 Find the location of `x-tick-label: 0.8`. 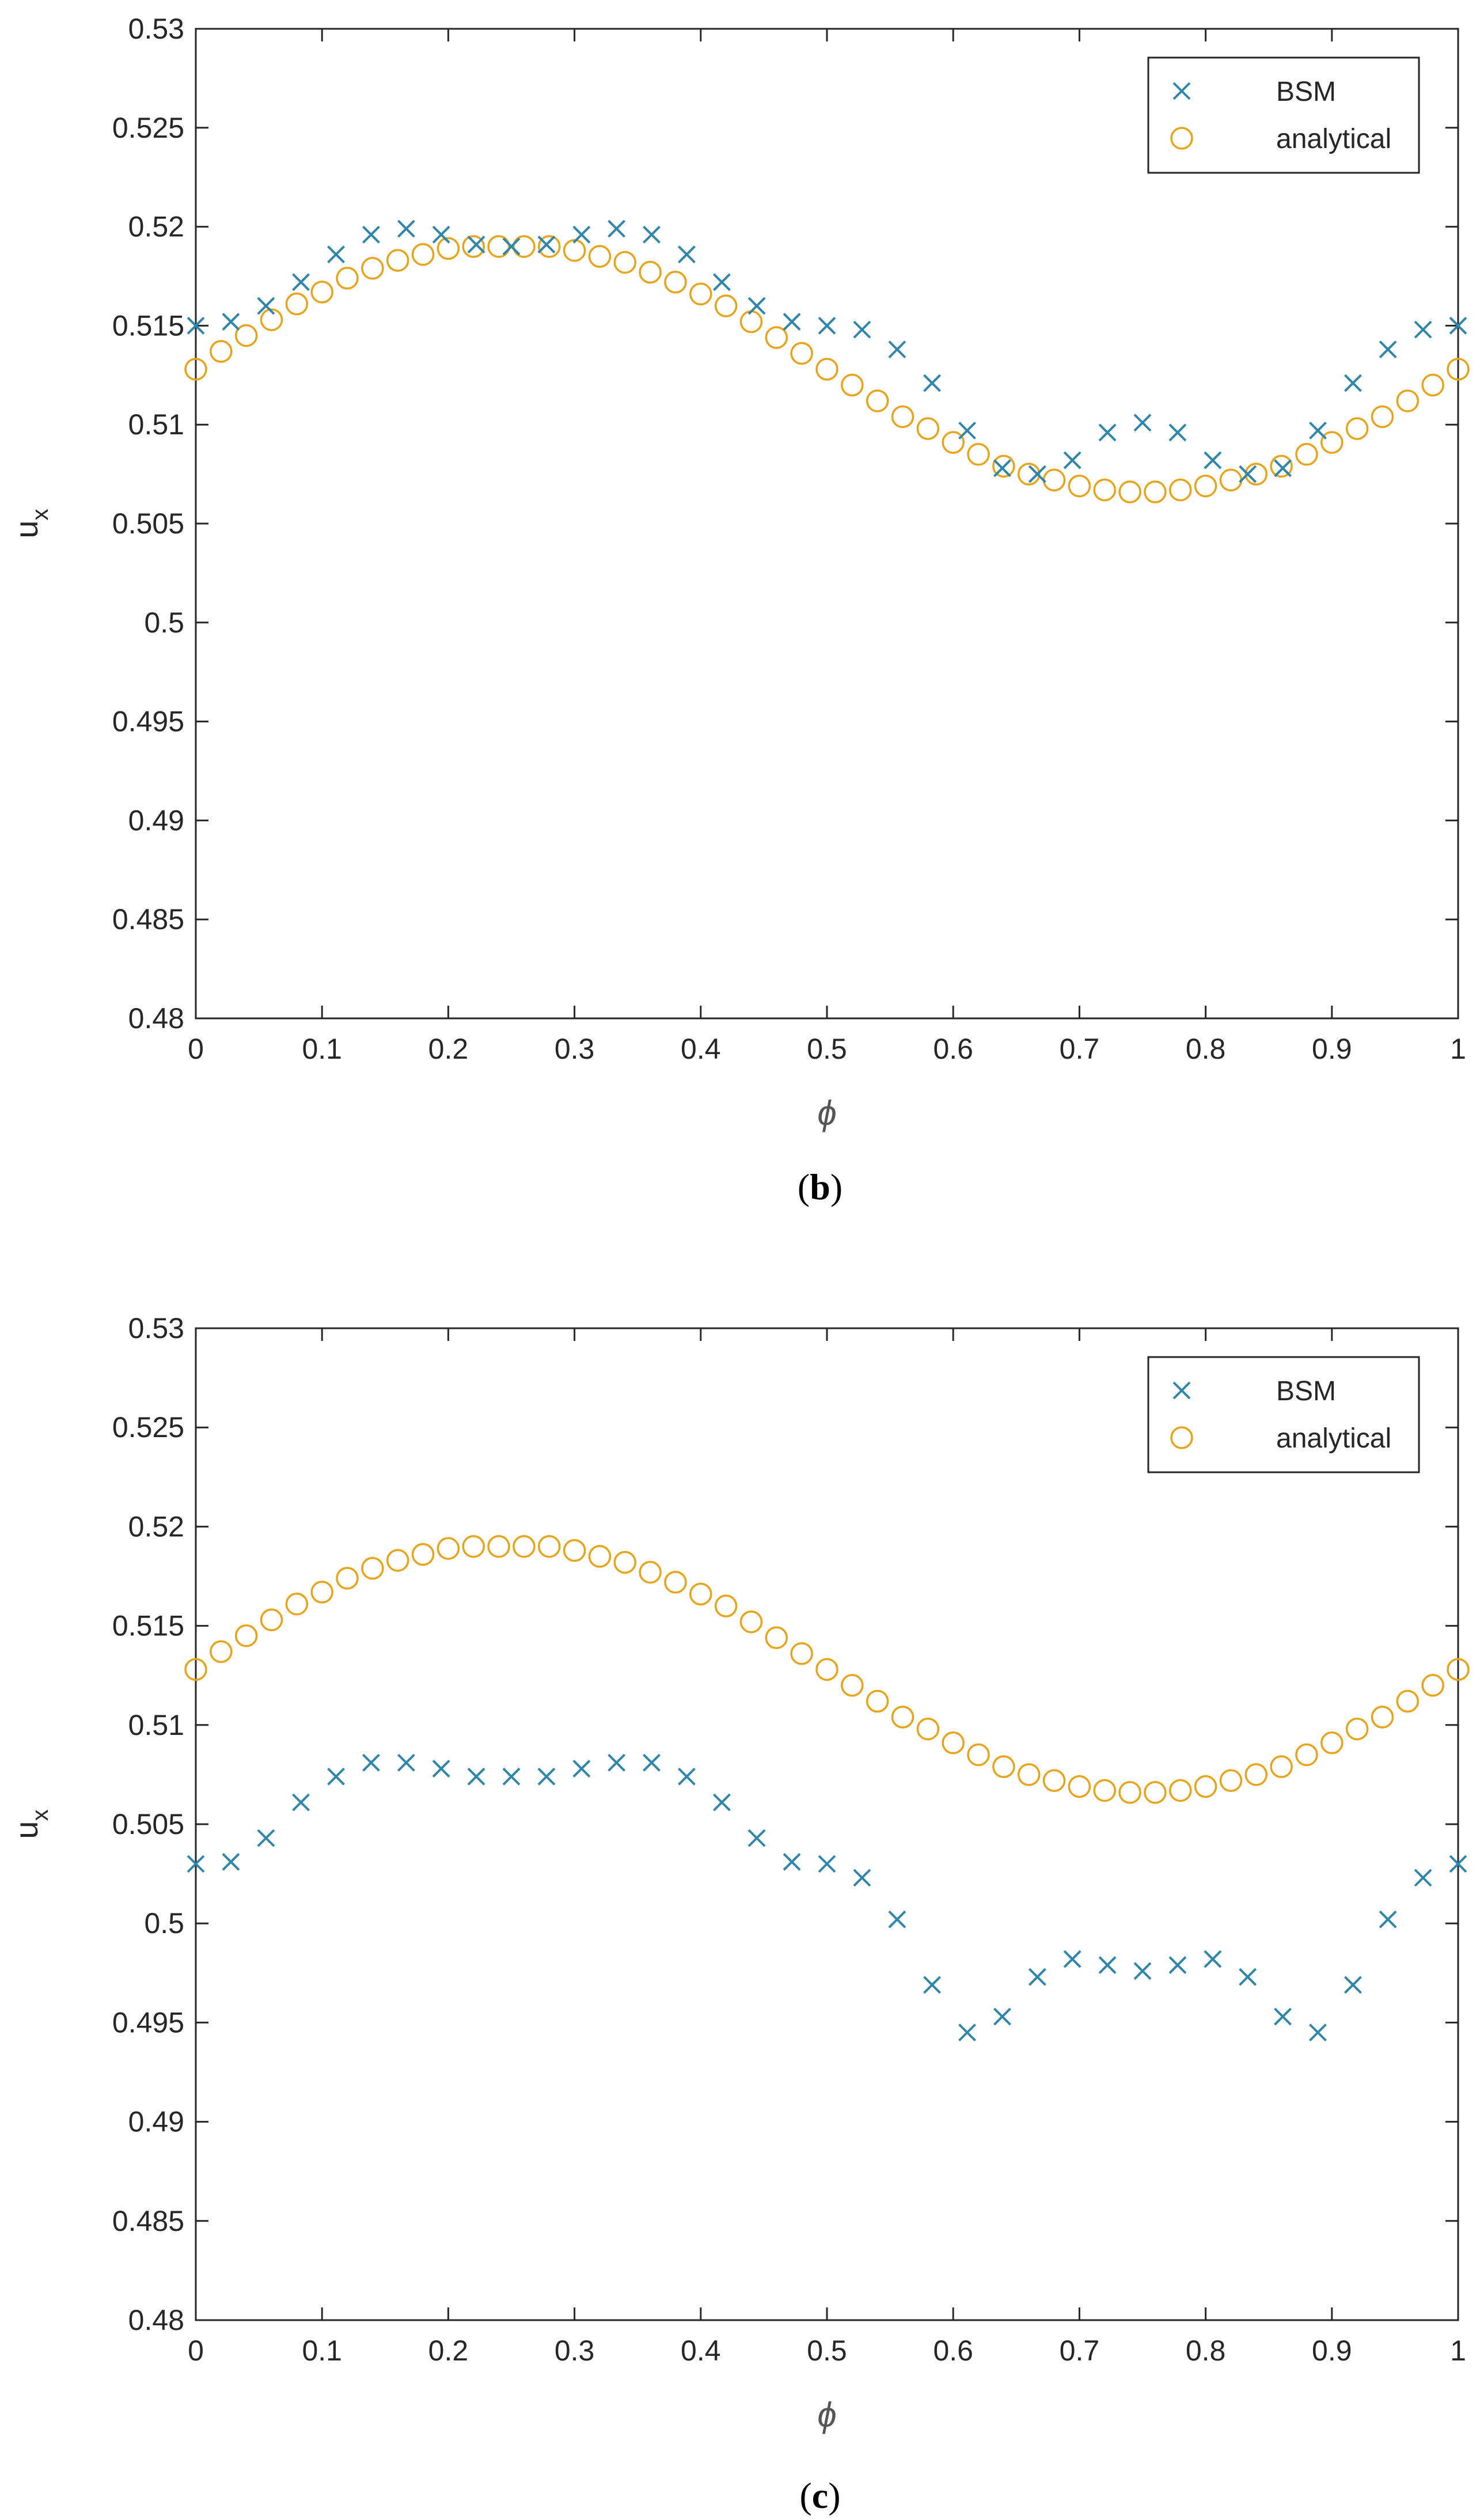

x-tick-label: 0.8 is located at coordinates (1206, 2351).